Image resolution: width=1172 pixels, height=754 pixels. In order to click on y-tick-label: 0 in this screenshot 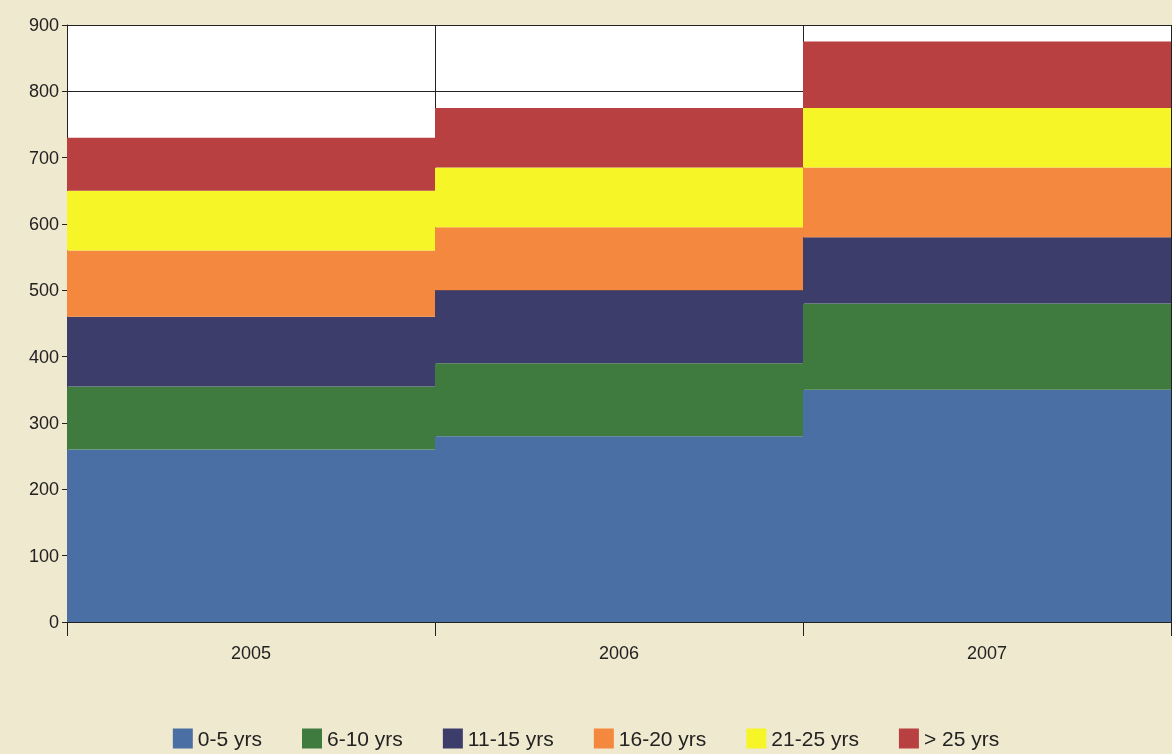, I will do `click(53, 622)`.